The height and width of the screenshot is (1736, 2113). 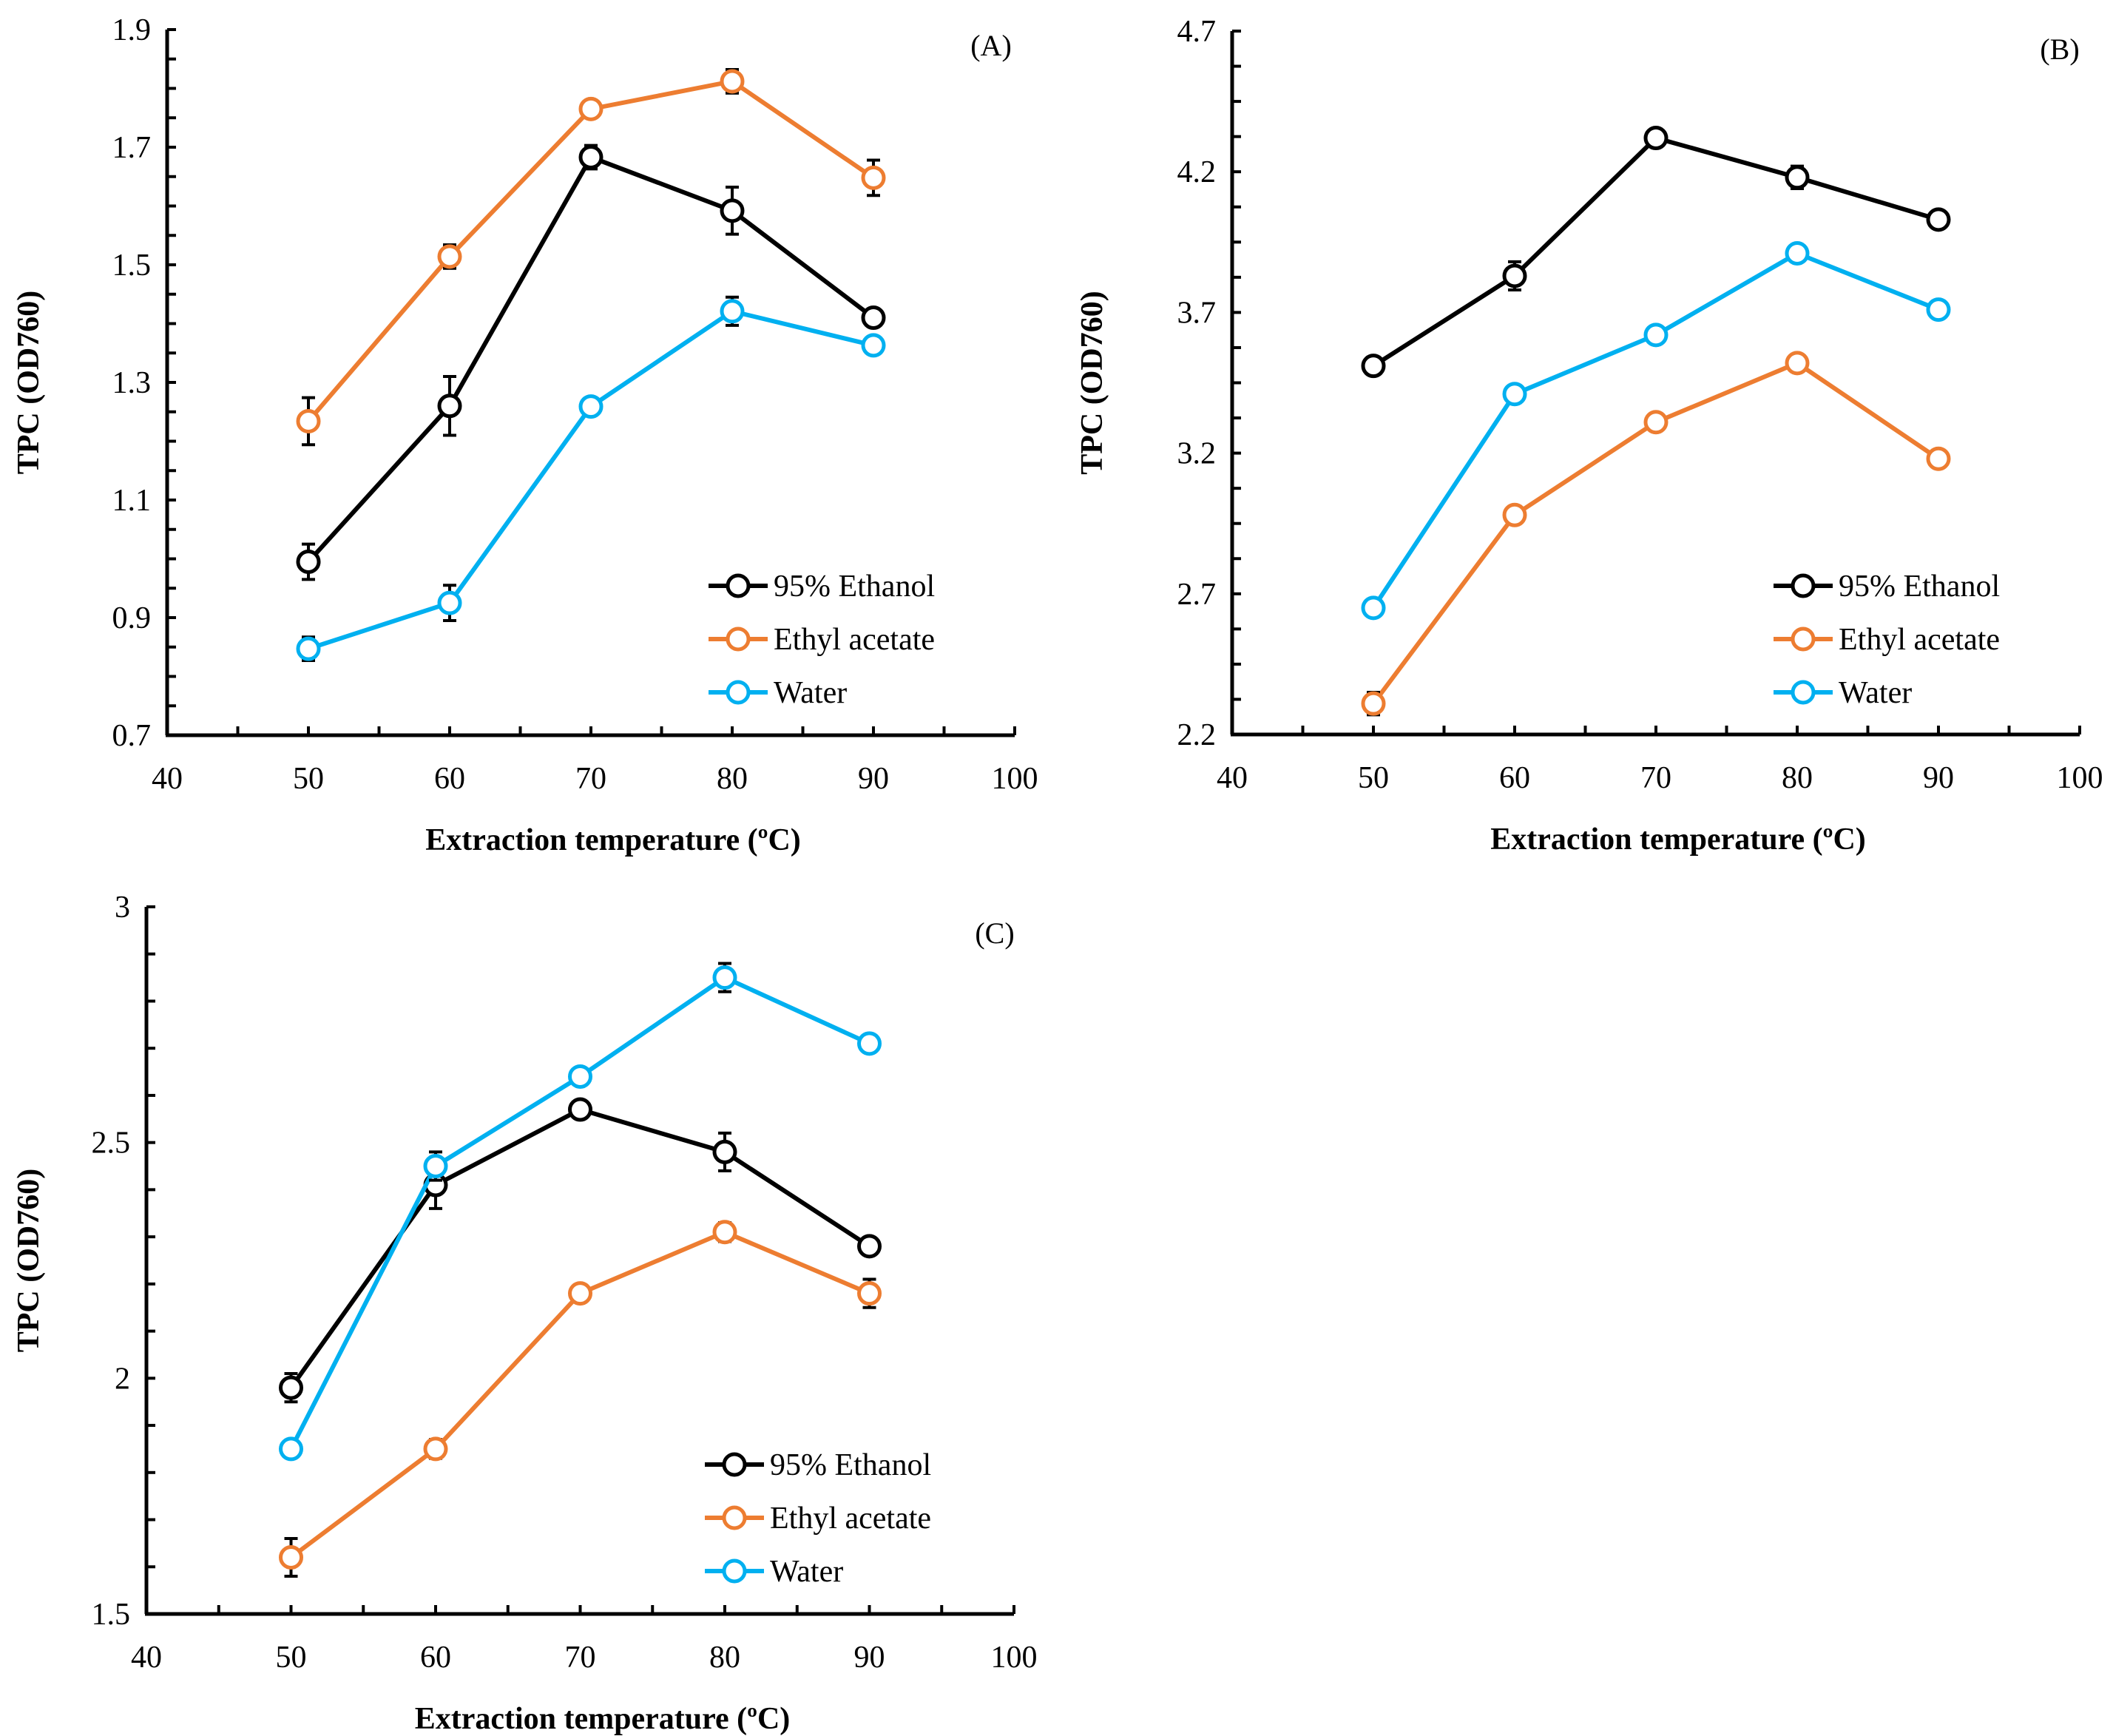 I want to click on x-tick-label: 60, so click(x=435, y=1658).